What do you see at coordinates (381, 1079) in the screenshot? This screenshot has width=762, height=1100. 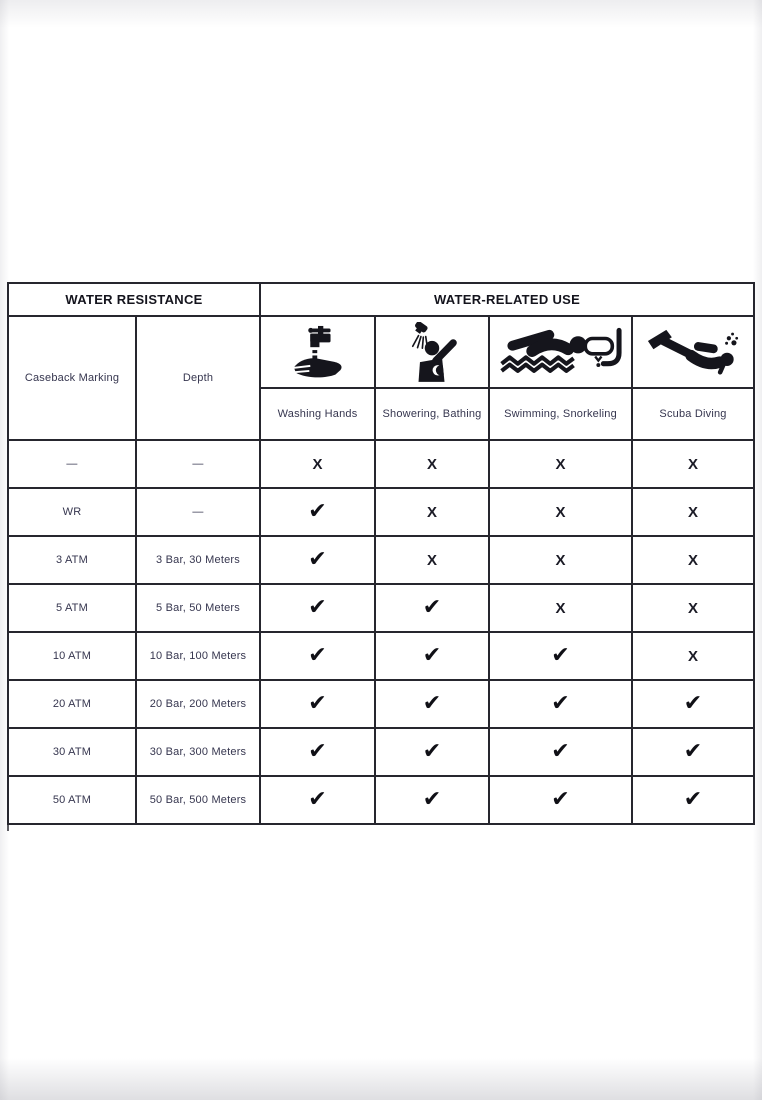 I see `edge-fade-bottom` at bounding box center [381, 1079].